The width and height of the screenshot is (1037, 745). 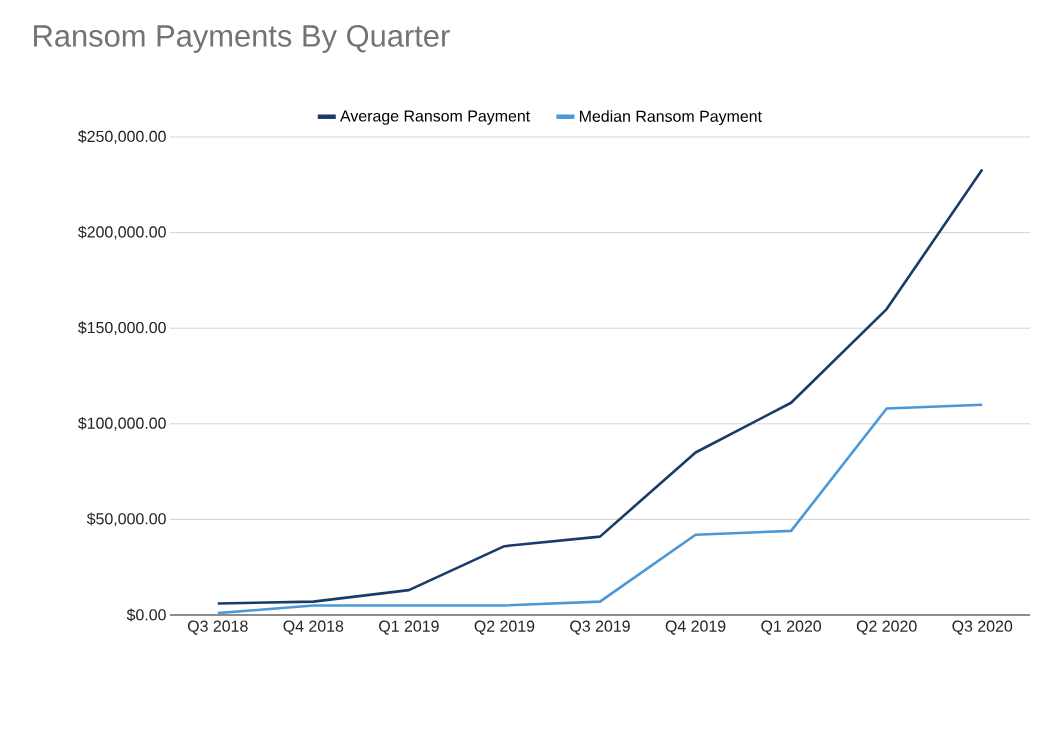 I want to click on x-tick-label: Q1 2020, so click(x=791, y=627).